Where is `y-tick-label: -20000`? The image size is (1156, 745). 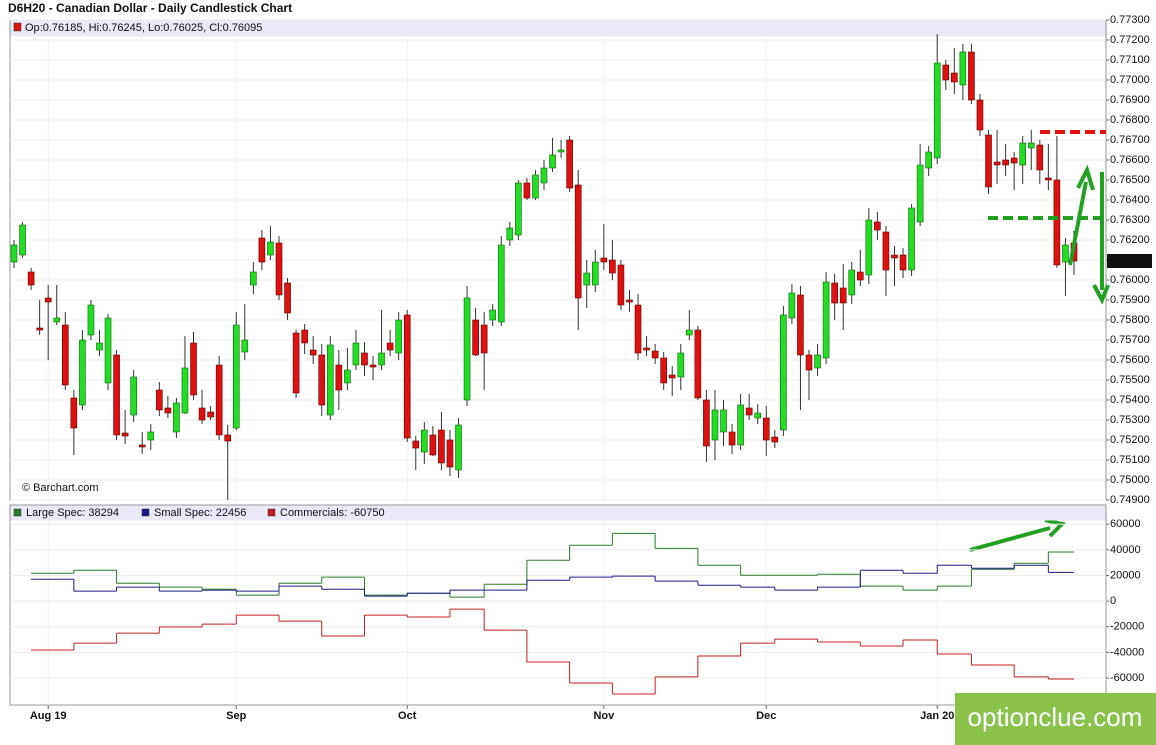
y-tick-label: -20000 is located at coordinates (1127, 627).